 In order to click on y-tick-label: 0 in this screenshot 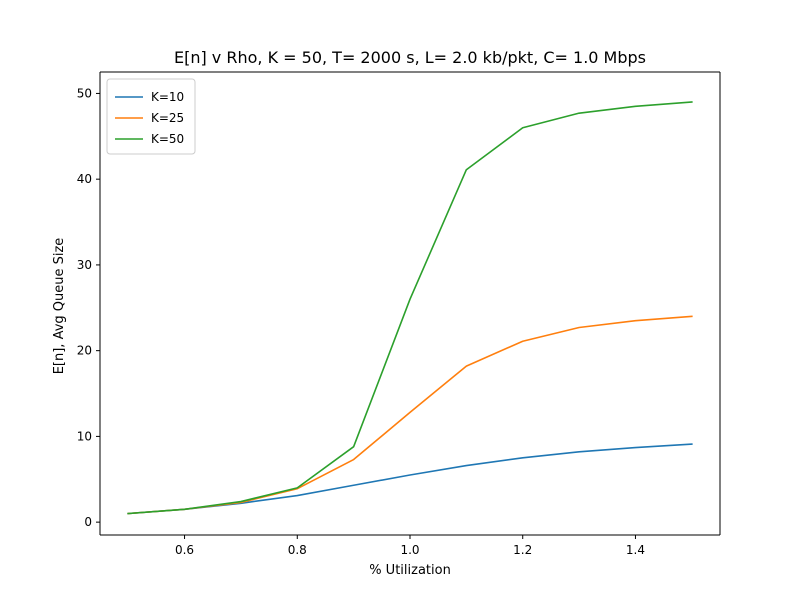, I will do `click(88, 522)`.